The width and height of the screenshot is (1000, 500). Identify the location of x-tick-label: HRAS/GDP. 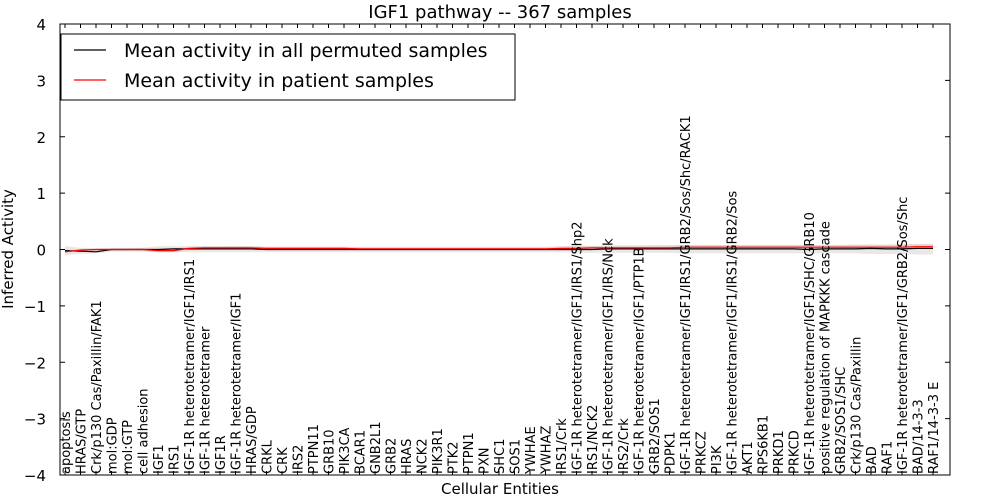
(252, 440).